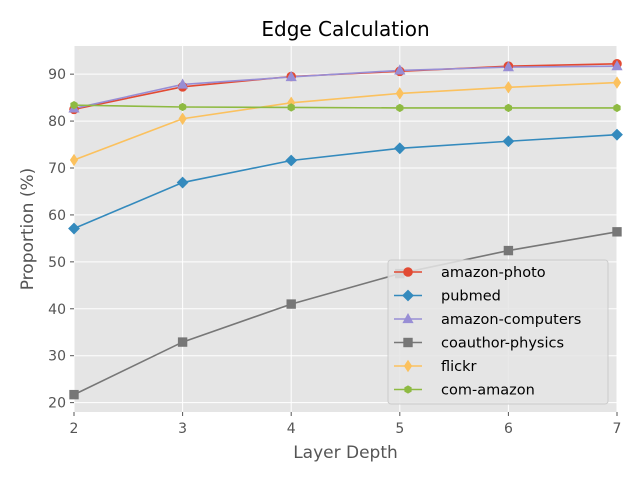 This screenshot has width=640, height=484. What do you see at coordinates (291, 429) in the screenshot?
I see `x-tick-label: 4` at bounding box center [291, 429].